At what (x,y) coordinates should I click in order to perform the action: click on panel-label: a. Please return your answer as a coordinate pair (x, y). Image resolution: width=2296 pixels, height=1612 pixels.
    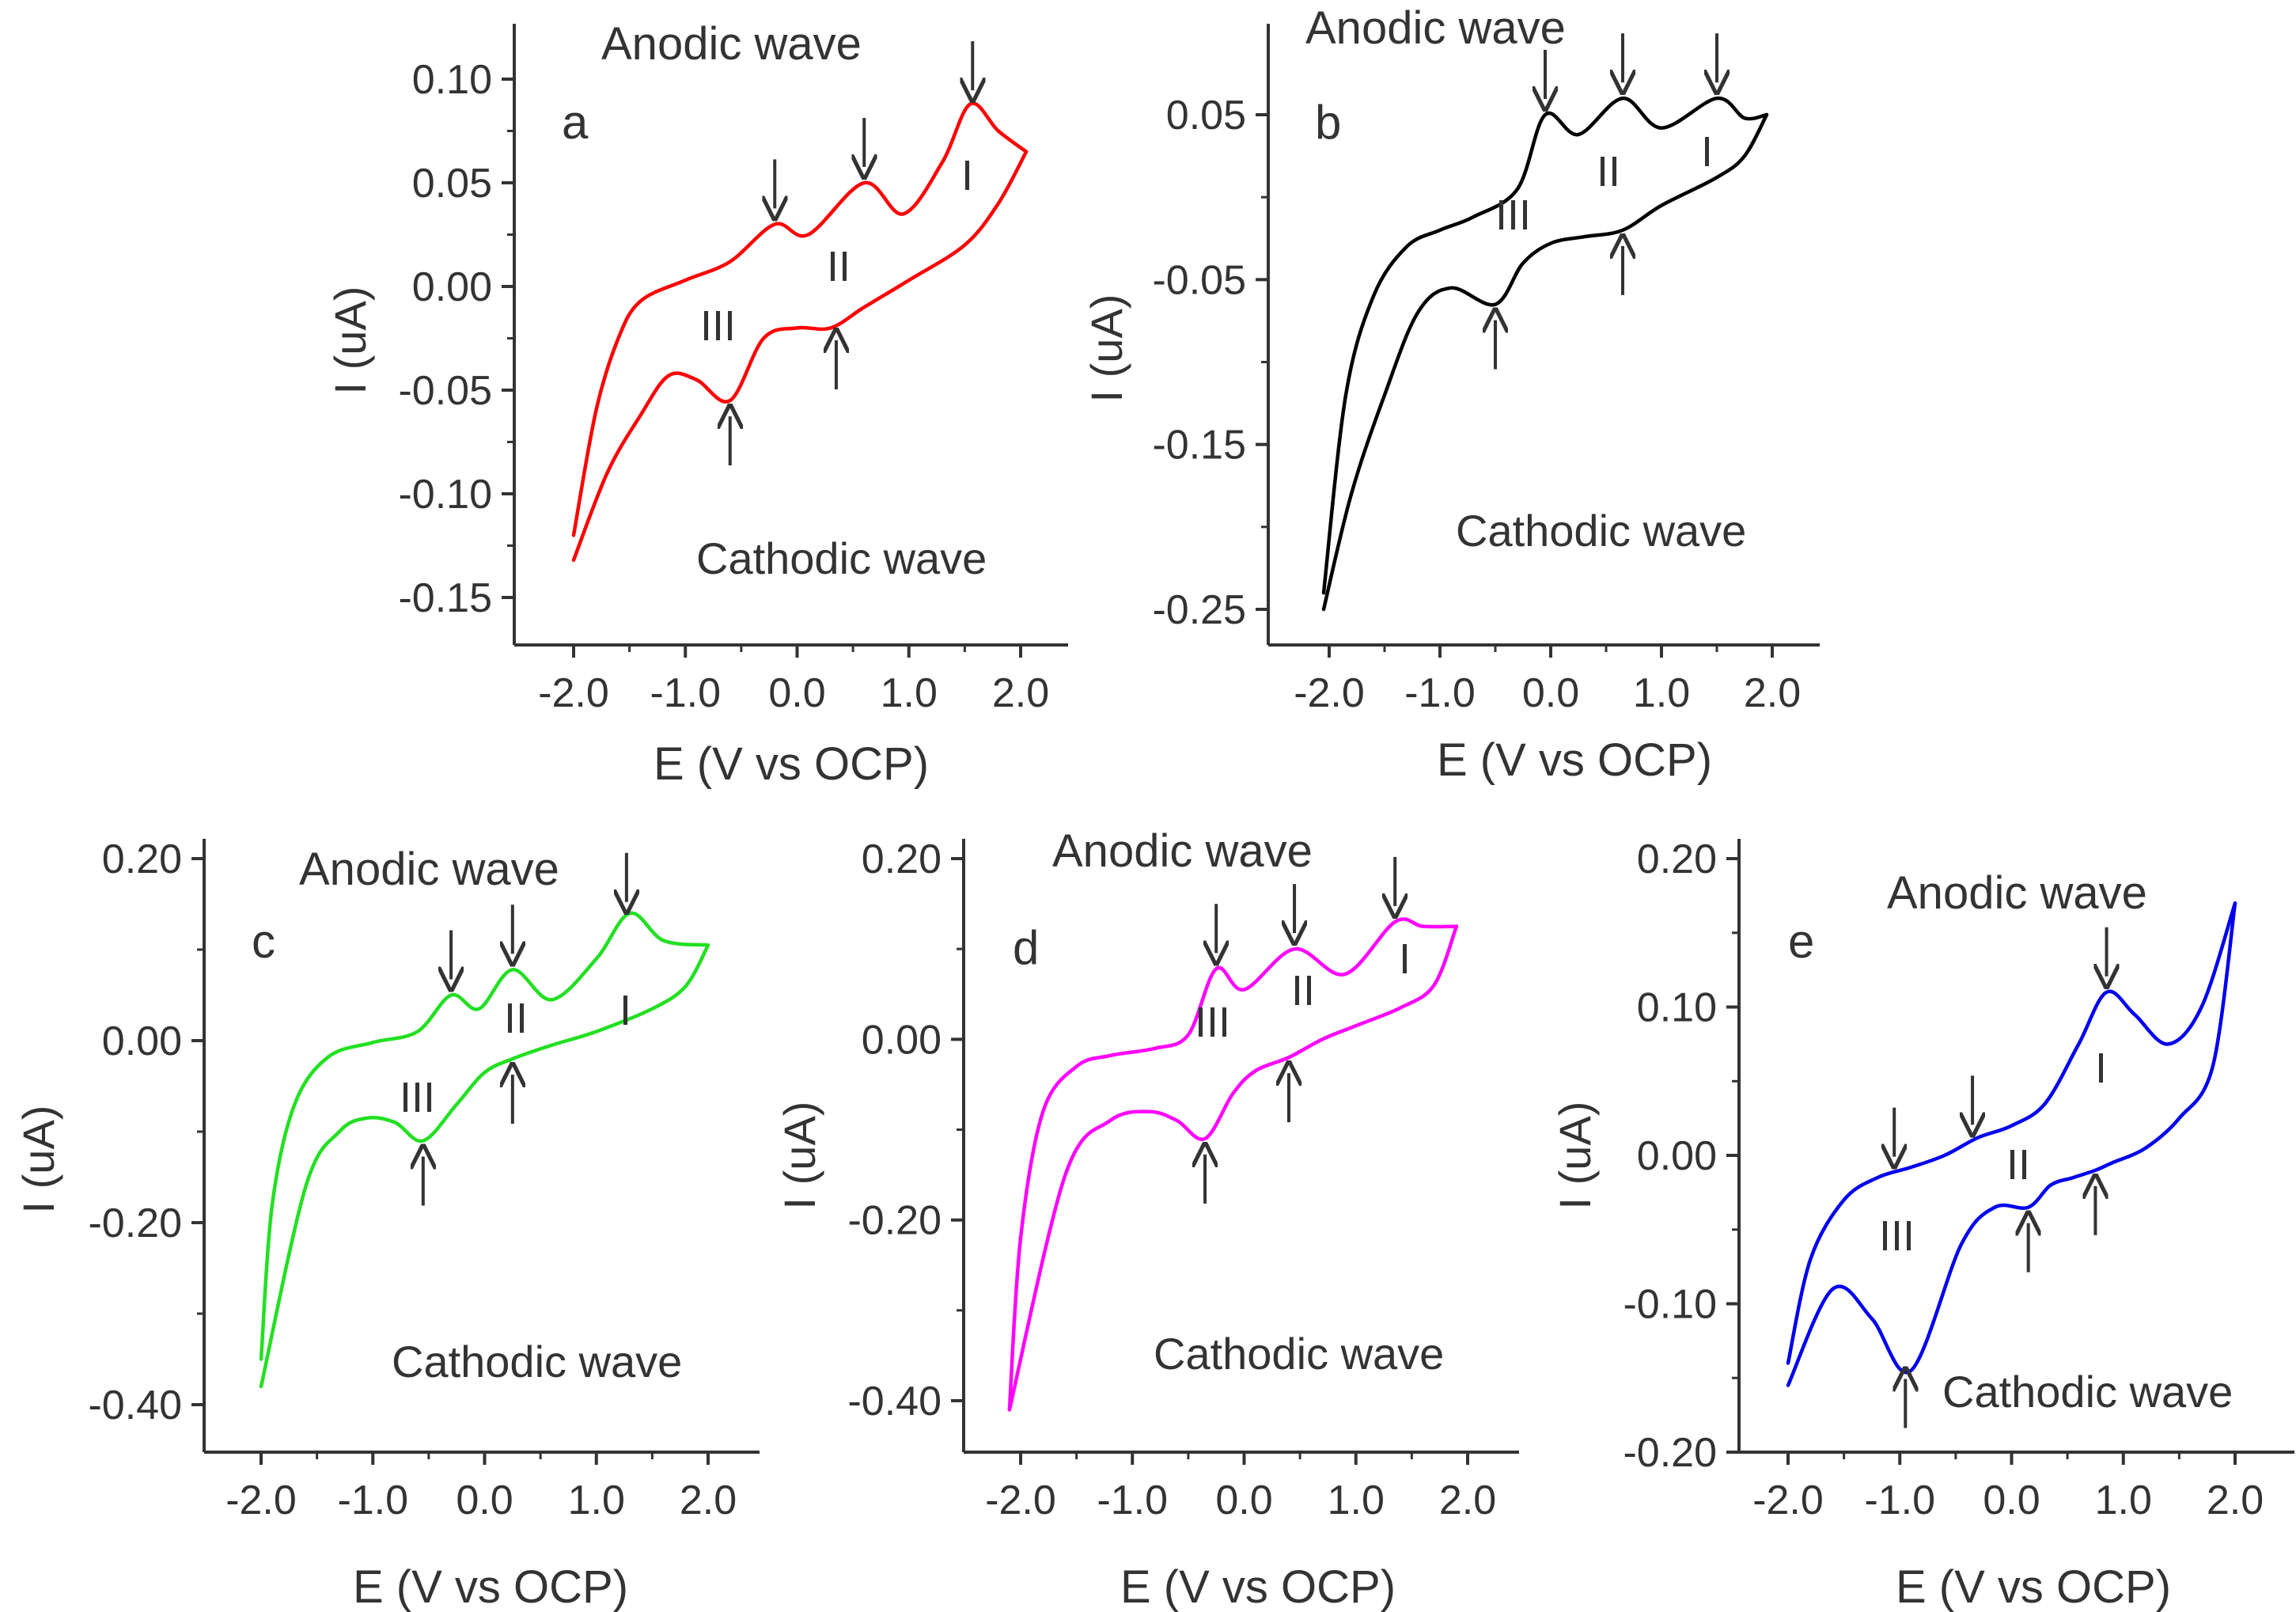
    Looking at the image, I should click on (575, 122).